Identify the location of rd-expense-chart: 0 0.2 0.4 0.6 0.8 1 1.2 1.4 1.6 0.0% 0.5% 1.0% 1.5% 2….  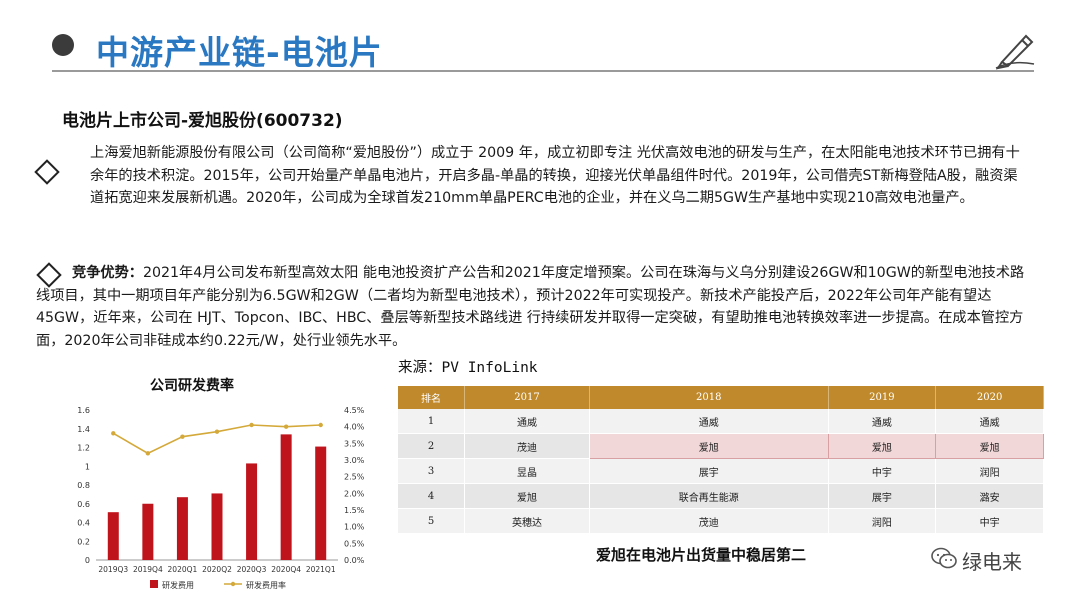
(221, 498).